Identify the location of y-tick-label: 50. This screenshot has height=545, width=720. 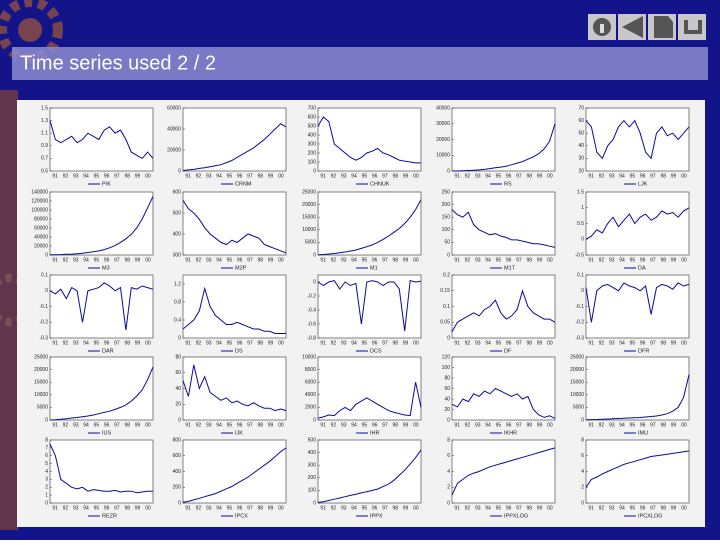
(581, 134).